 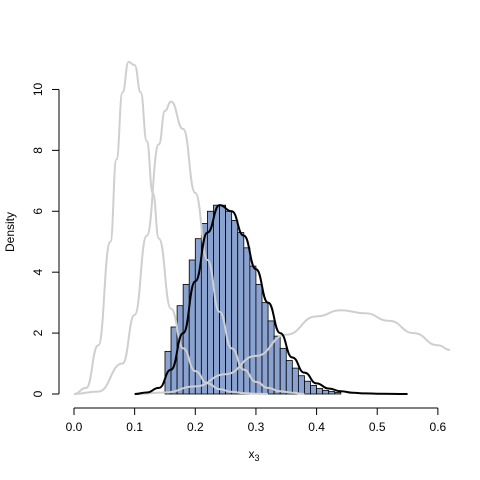 I want to click on x-tick-label: 0.0, so click(x=74, y=427).